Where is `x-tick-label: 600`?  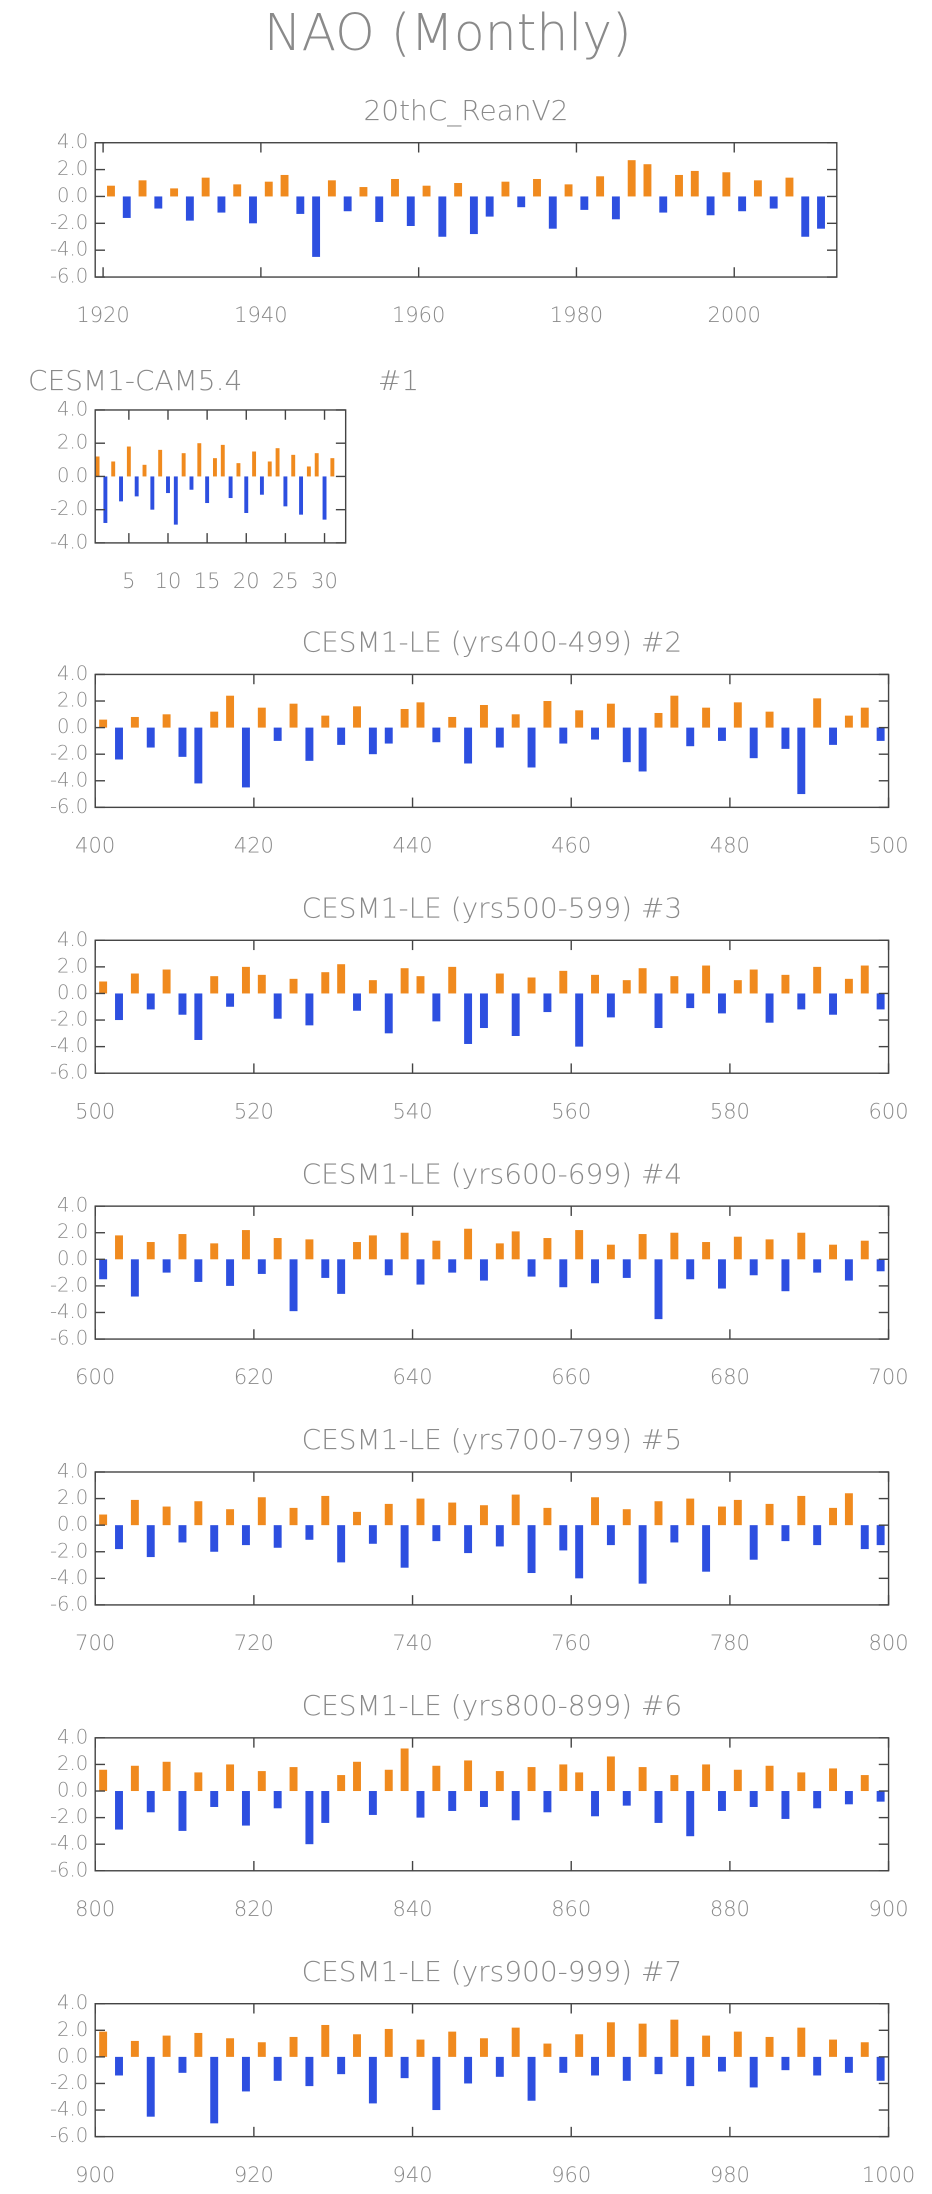 x-tick-label: 600 is located at coordinates (889, 1111).